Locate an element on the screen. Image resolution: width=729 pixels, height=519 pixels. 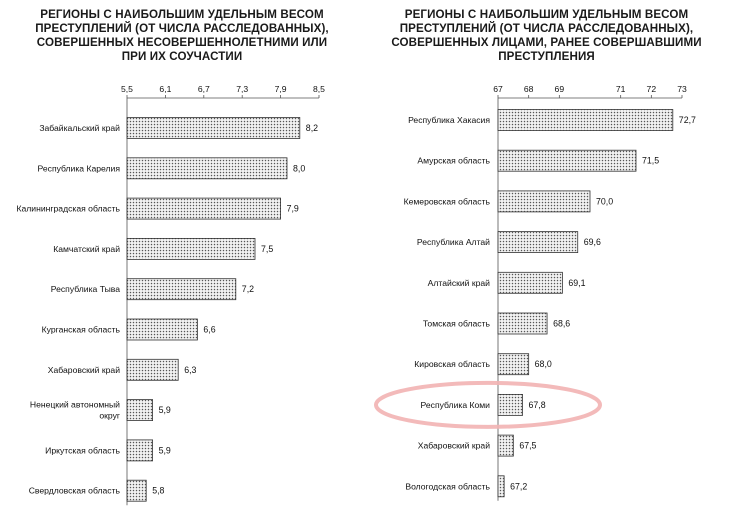
data-label: 6,6 is located at coordinates (209, 330).